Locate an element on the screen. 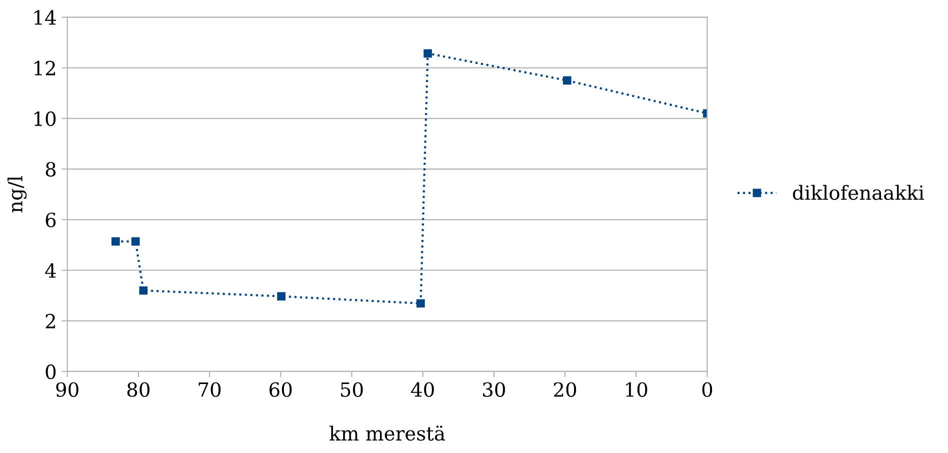 The width and height of the screenshot is (948, 453). x-tick-label: 50 is located at coordinates (351, 389).